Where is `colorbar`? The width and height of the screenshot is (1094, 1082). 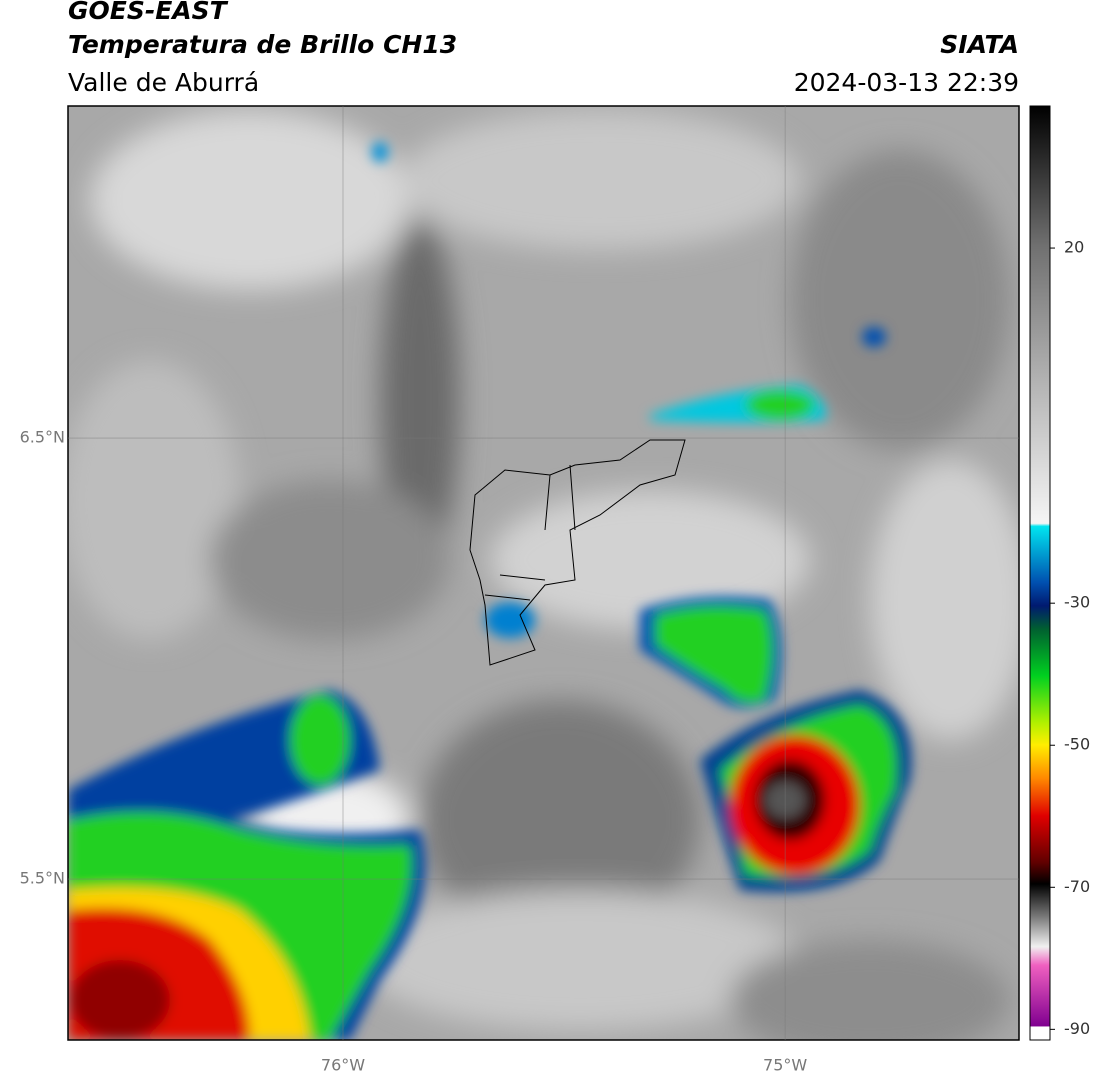 colorbar is located at coordinates (1040, 573).